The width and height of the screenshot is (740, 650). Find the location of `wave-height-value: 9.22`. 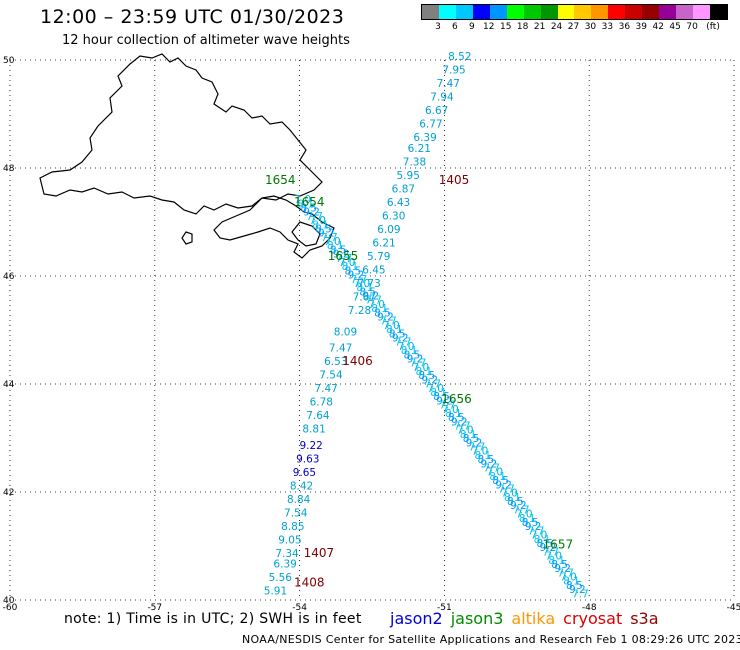

wave-height-value: 9.22 is located at coordinates (310, 446).